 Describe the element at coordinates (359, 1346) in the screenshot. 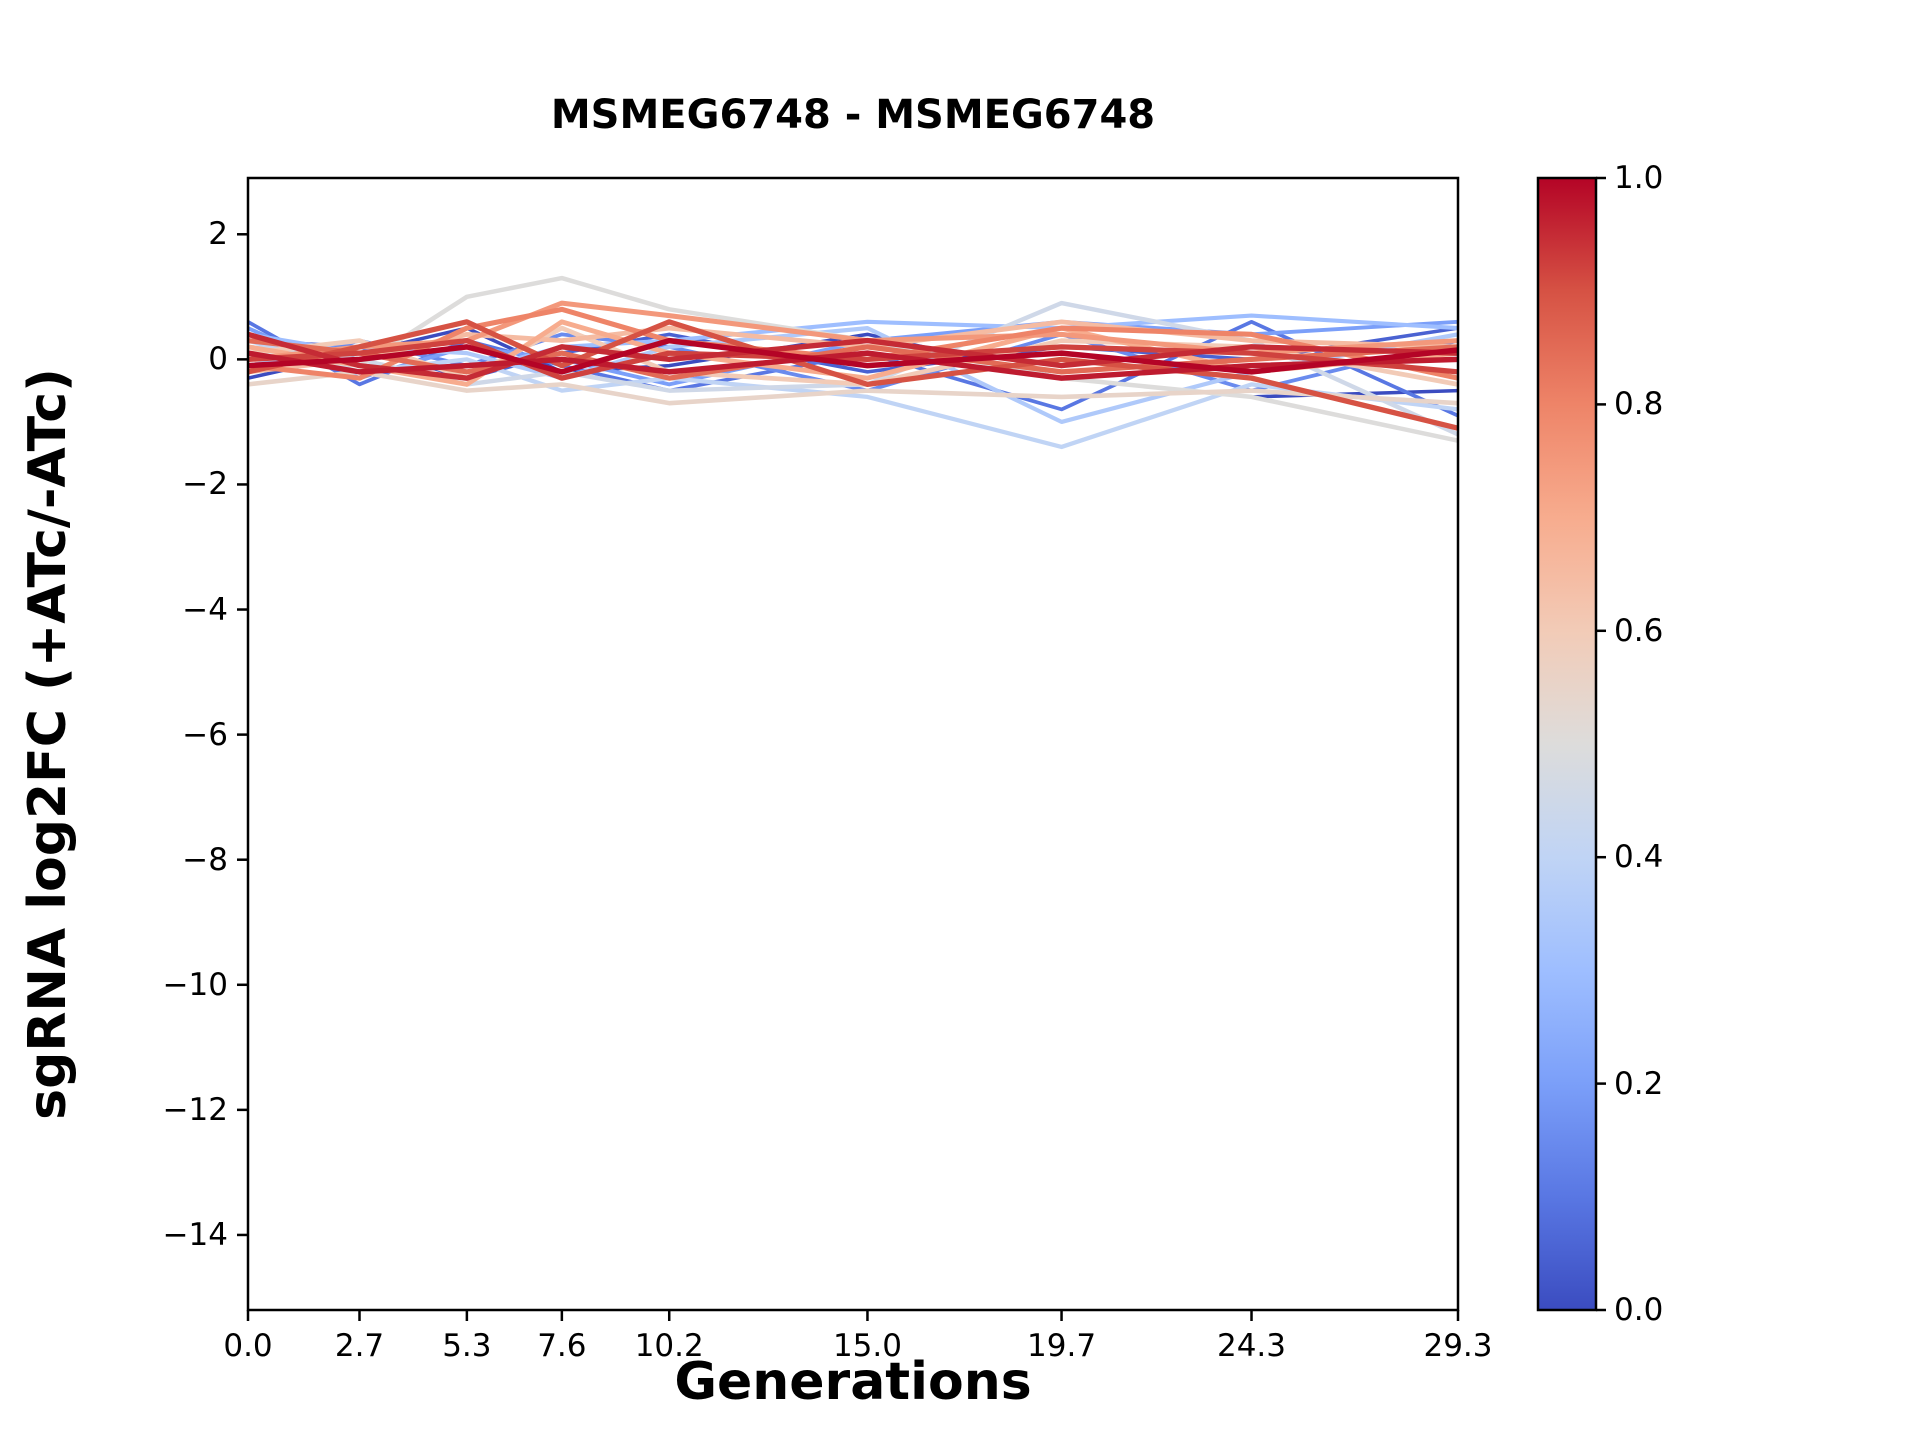

I see `x-tick-label: 2.7` at that location.